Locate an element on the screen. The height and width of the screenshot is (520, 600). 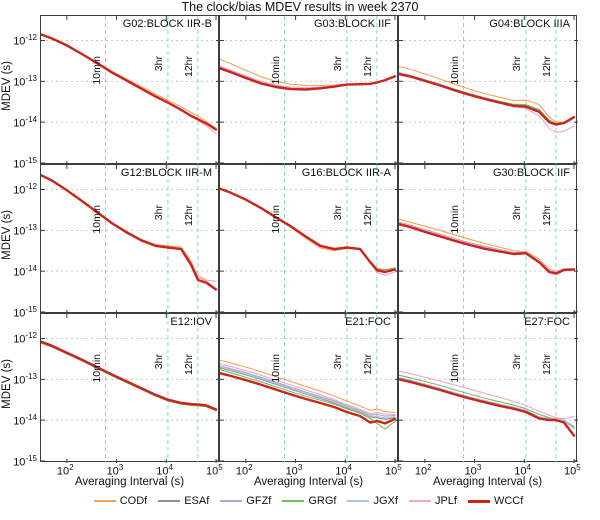
series-ESAf is located at coordinates (308, 393).